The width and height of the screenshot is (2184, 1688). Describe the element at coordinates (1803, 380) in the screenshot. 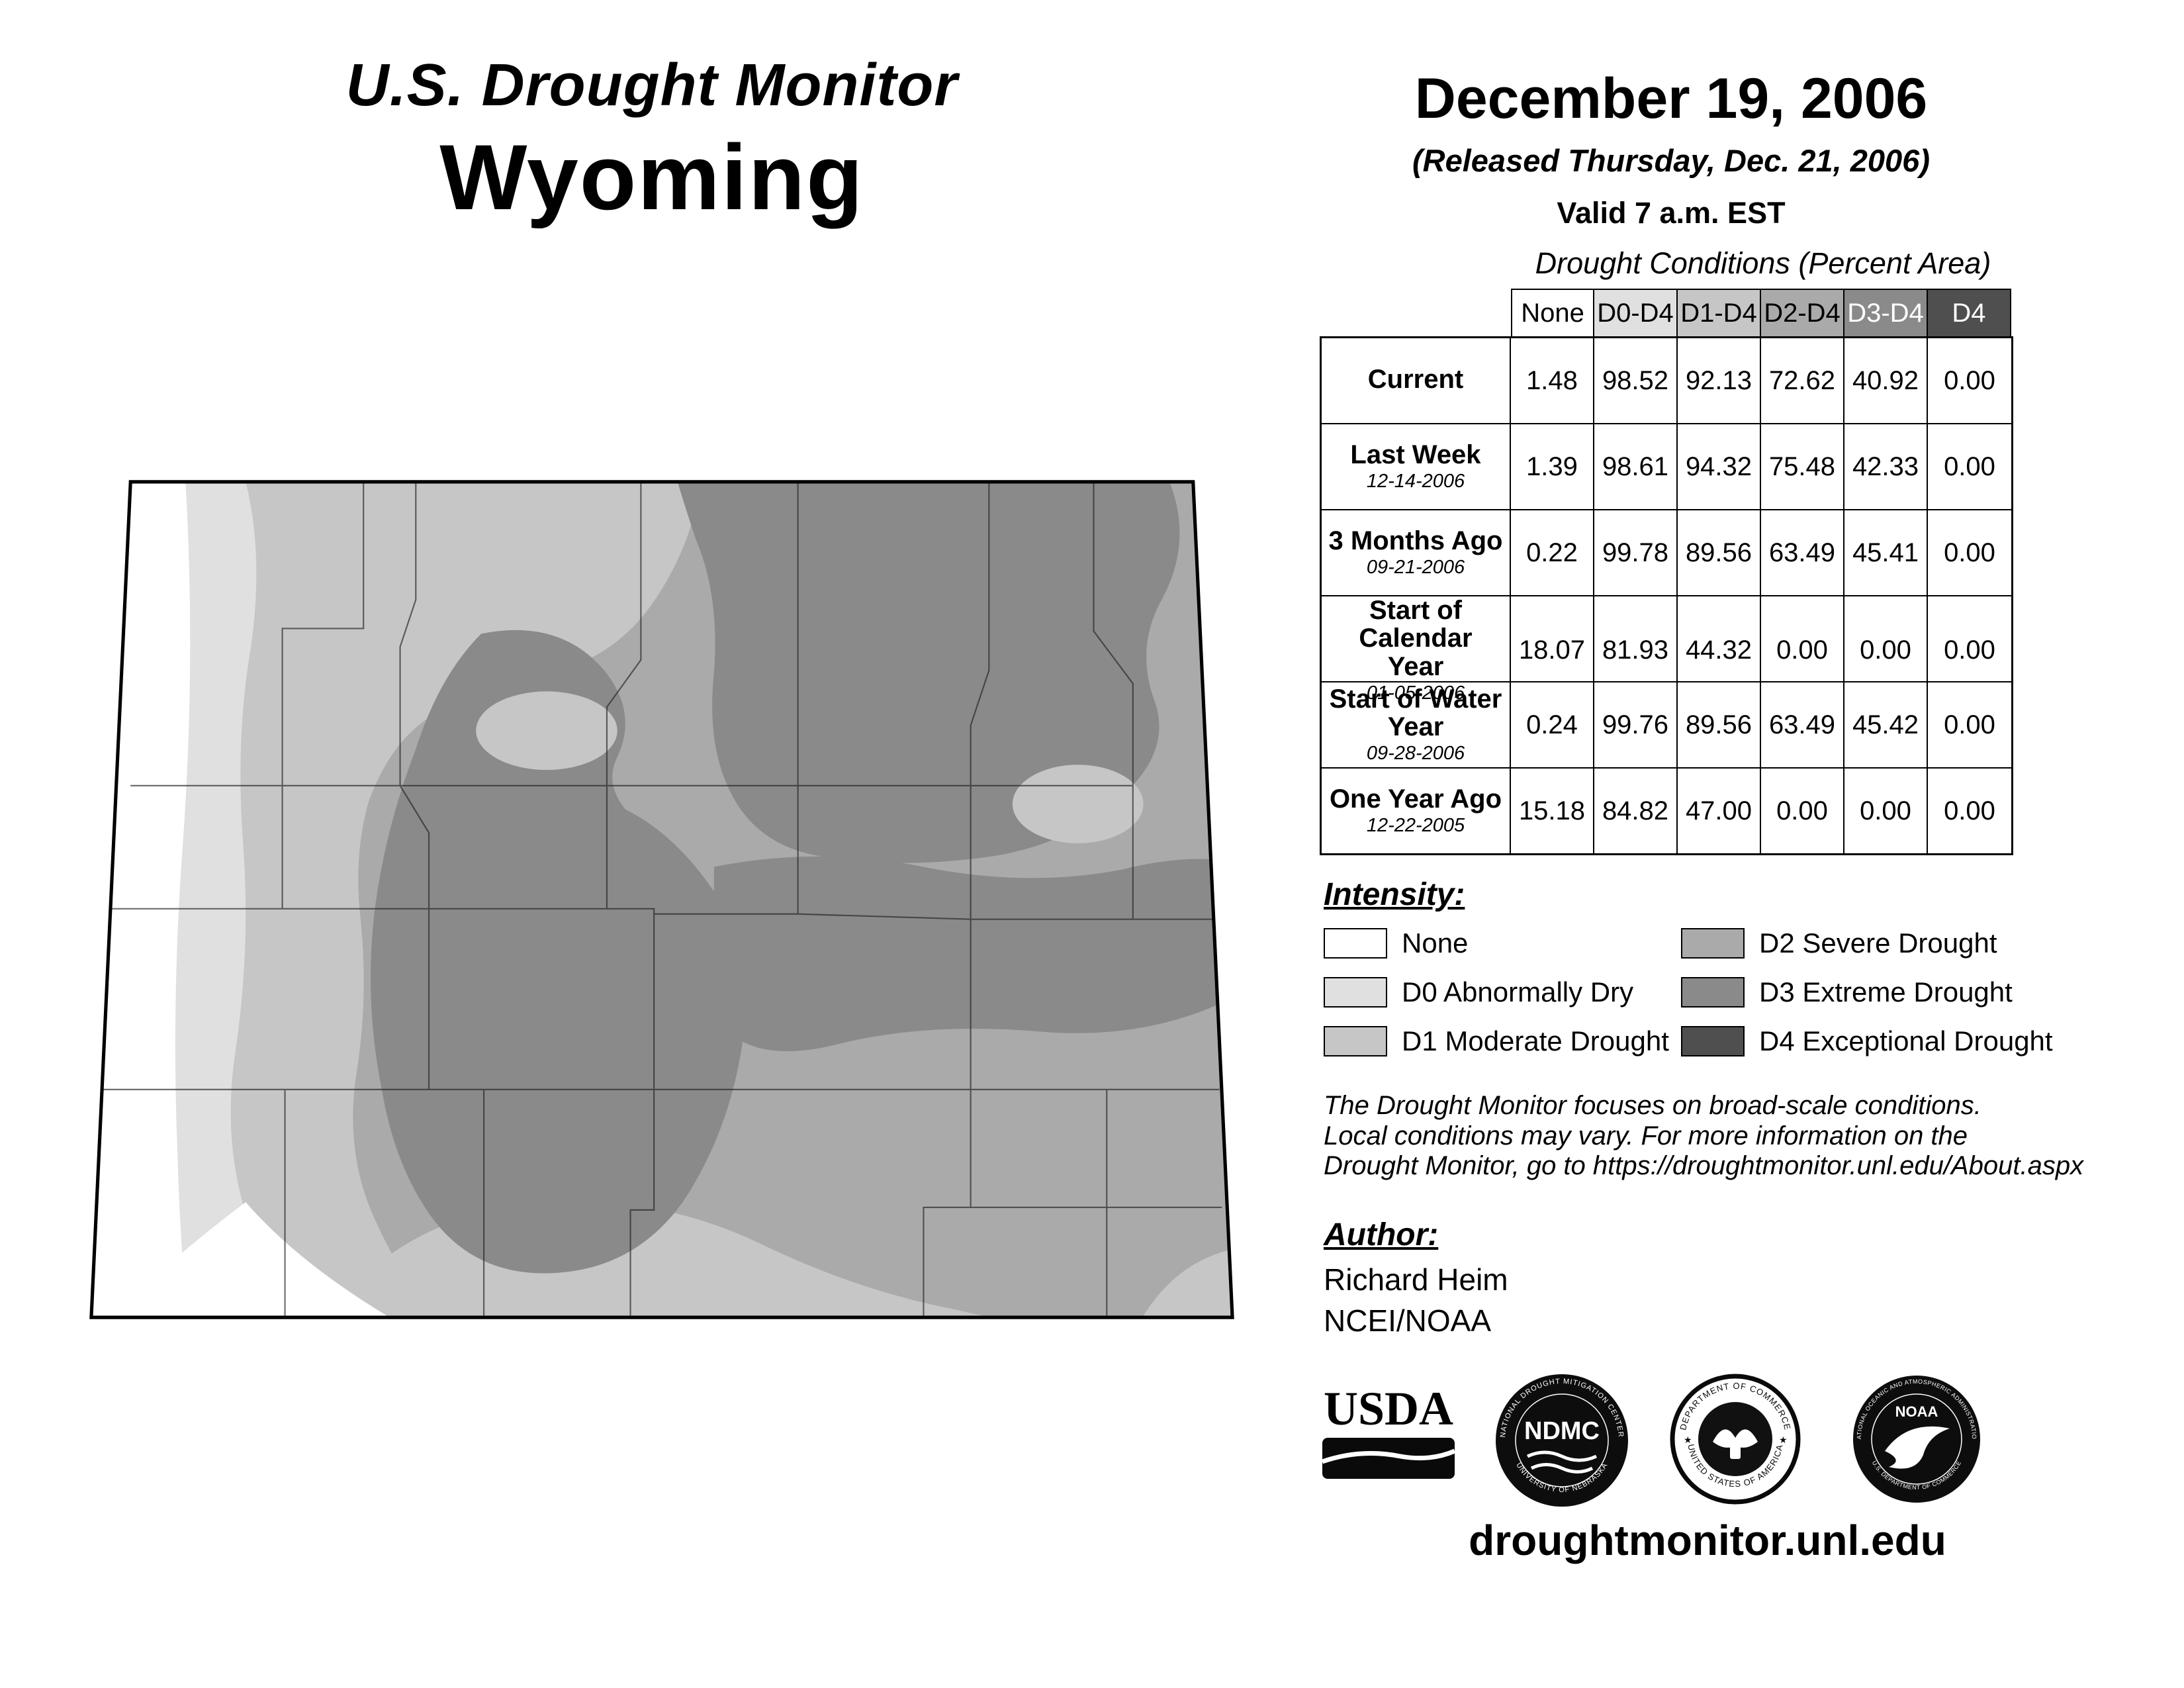

I see `table-cell: 72.62` at that location.